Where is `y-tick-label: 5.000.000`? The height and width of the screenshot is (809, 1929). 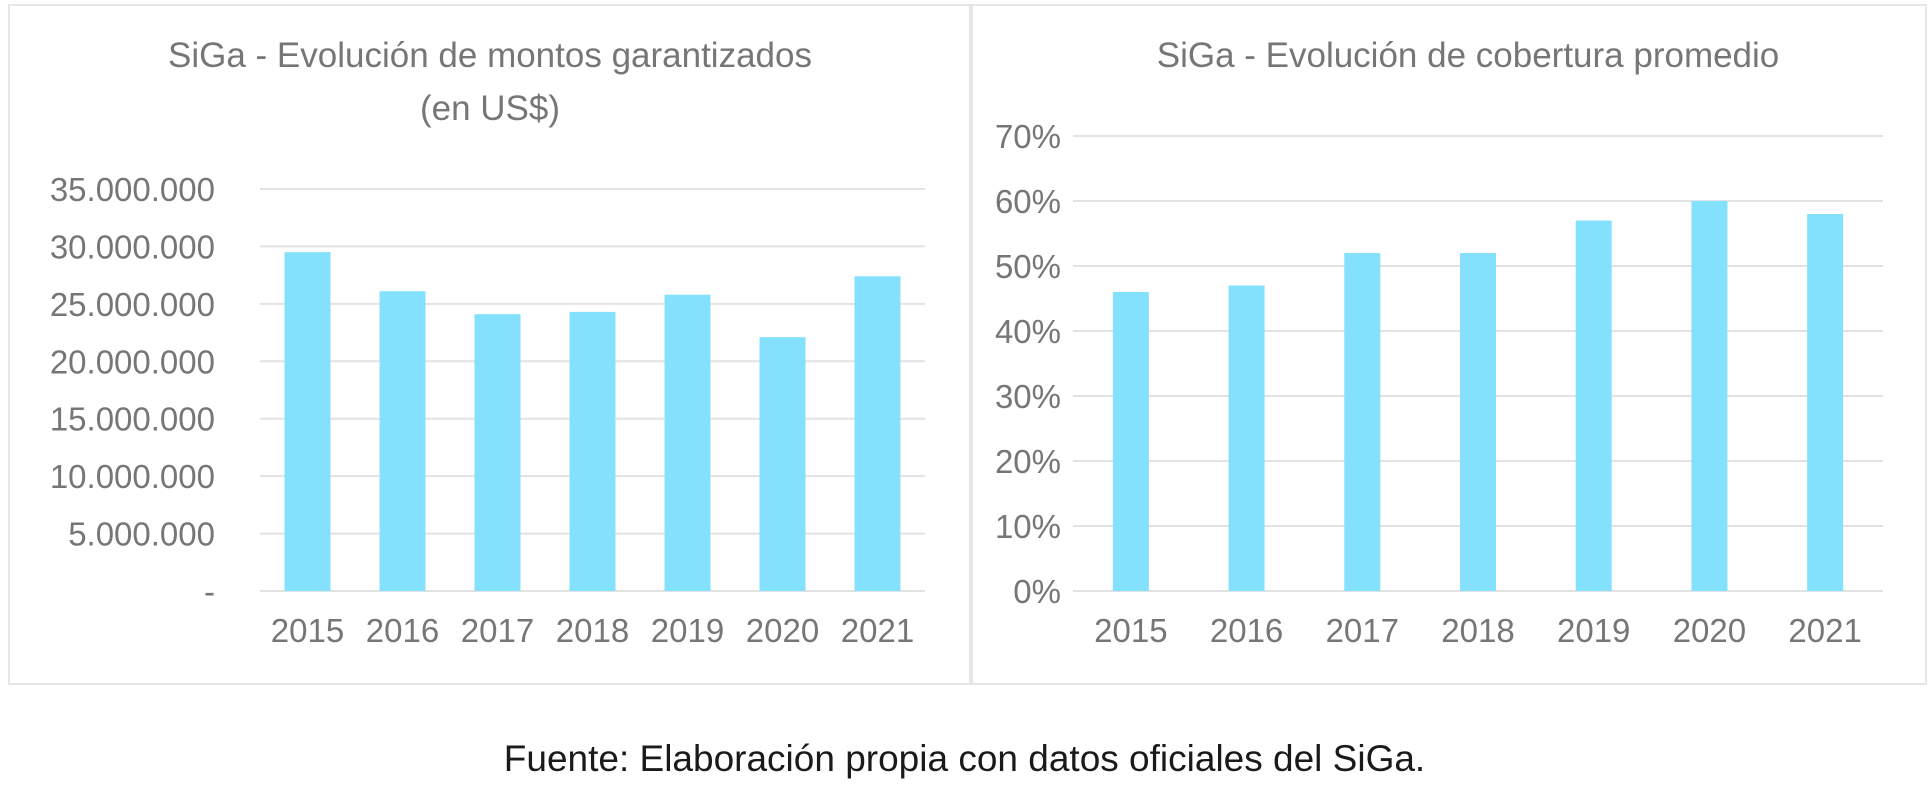 y-tick-label: 5.000.000 is located at coordinates (141, 534).